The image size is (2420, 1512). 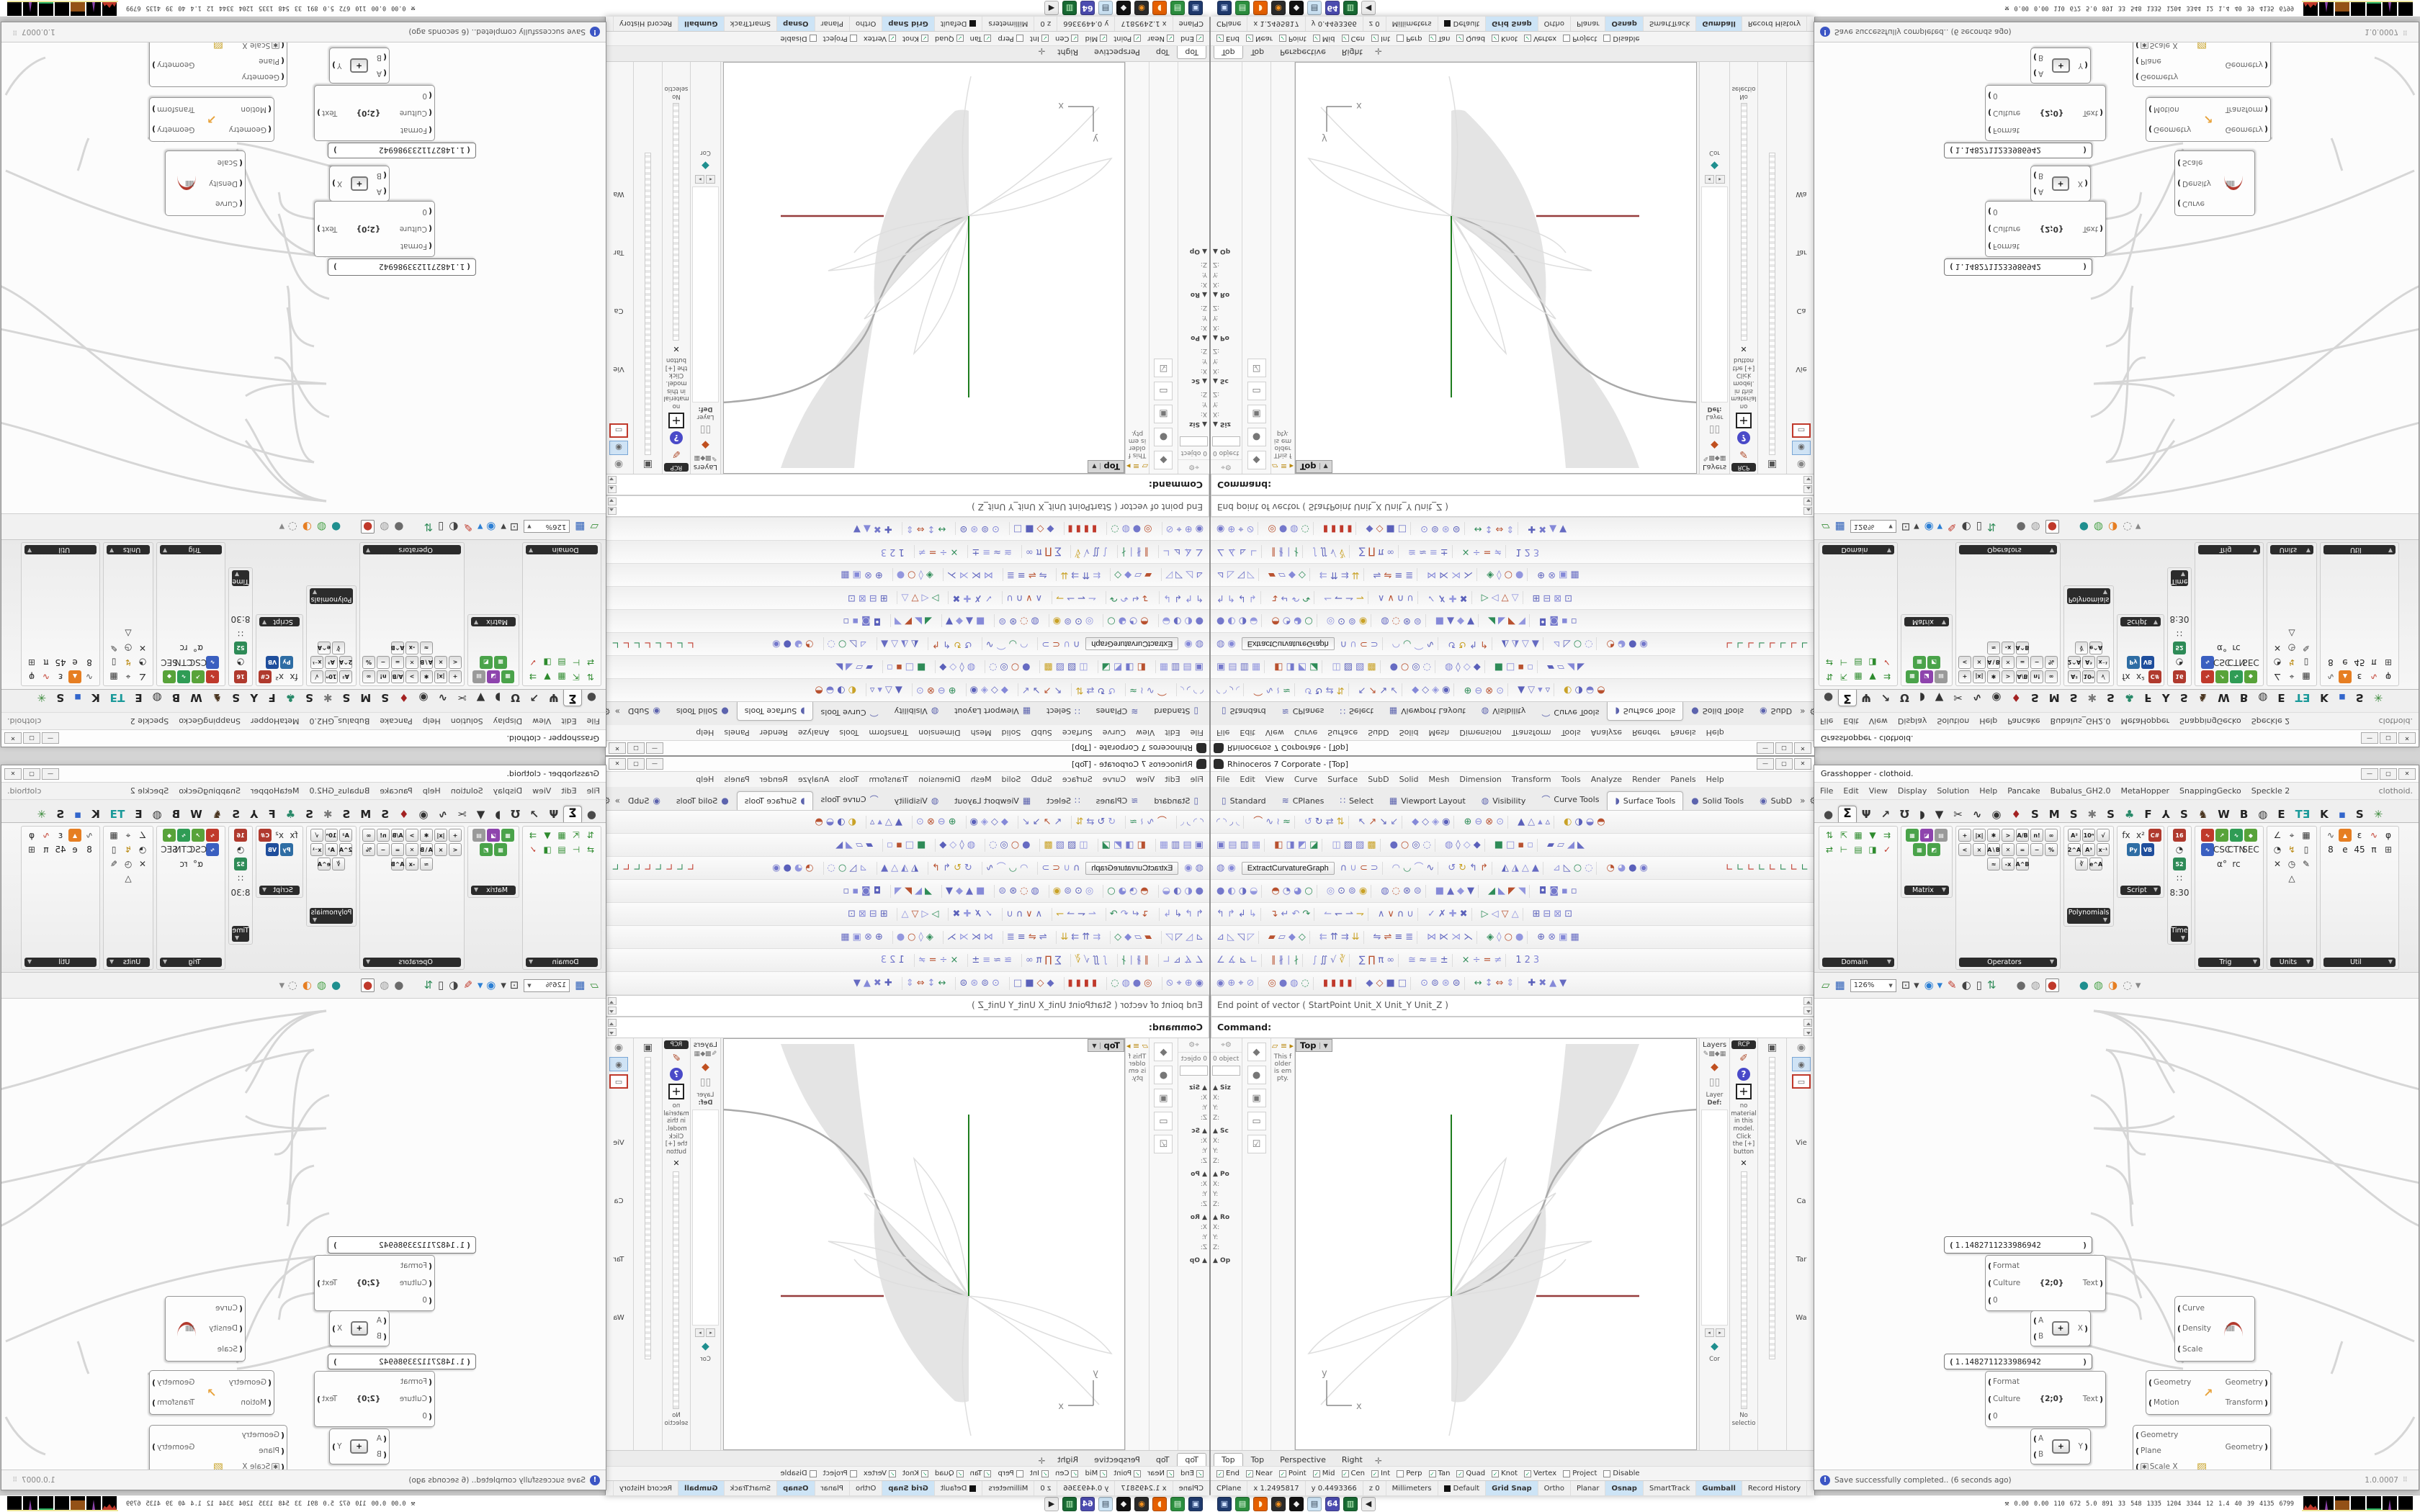 I want to click on gh-component-icon: ✱, so click(x=426, y=835).